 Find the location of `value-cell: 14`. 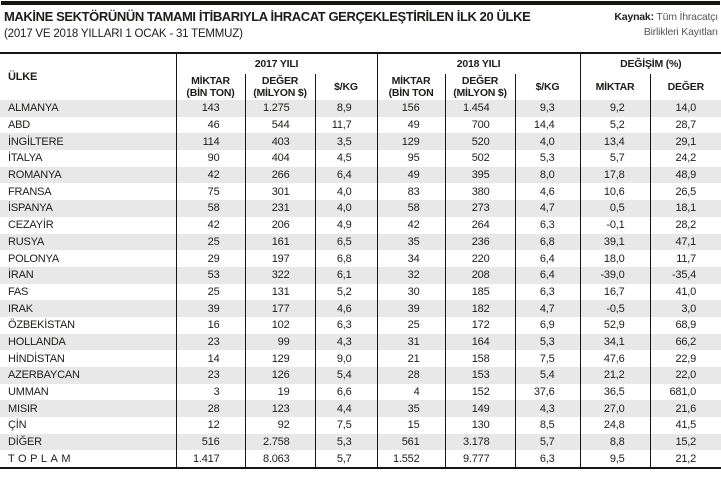

value-cell: 14 is located at coordinates (210, 358).